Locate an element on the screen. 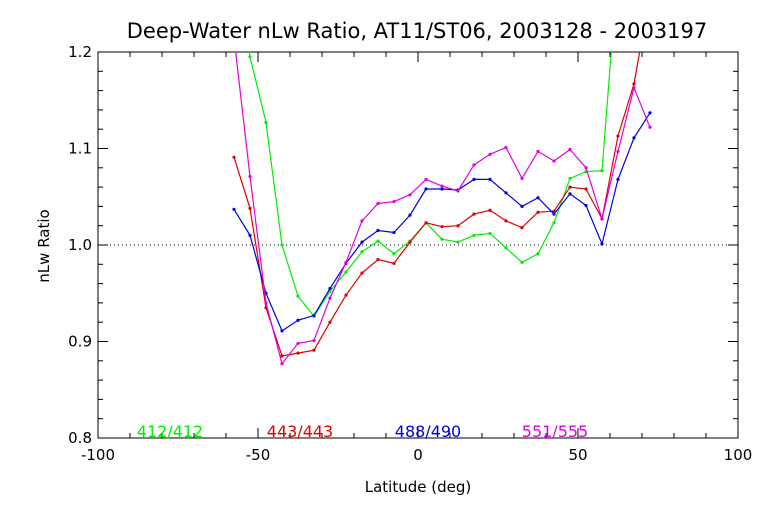 The image size is (768, 512). y-tick-label: 1.1 is located at coordinates (80, 149).